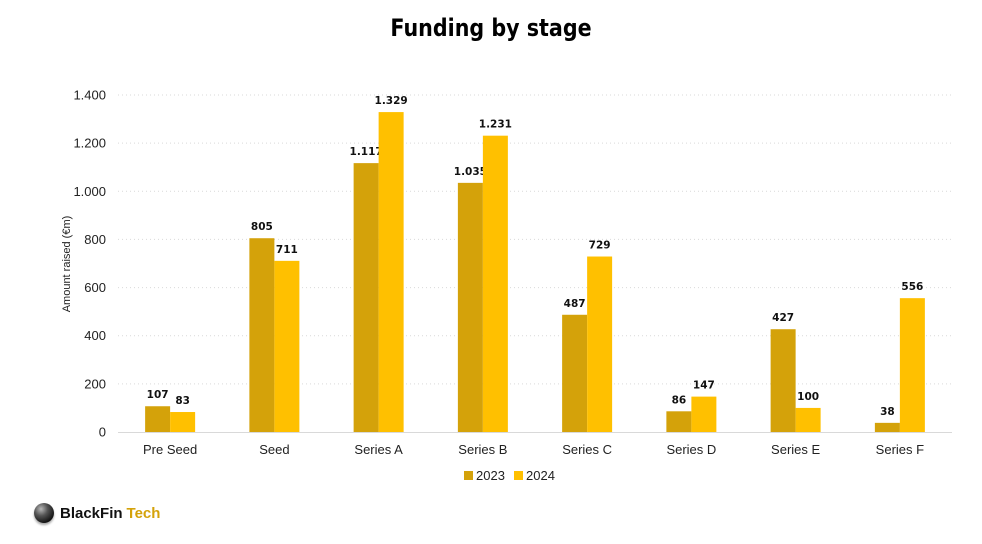 The image size is (982, 544). What do you see at coordinates (95, 239) in the screenshot?
I see `y-tick-label: 800` at bounding box center [95, 239].